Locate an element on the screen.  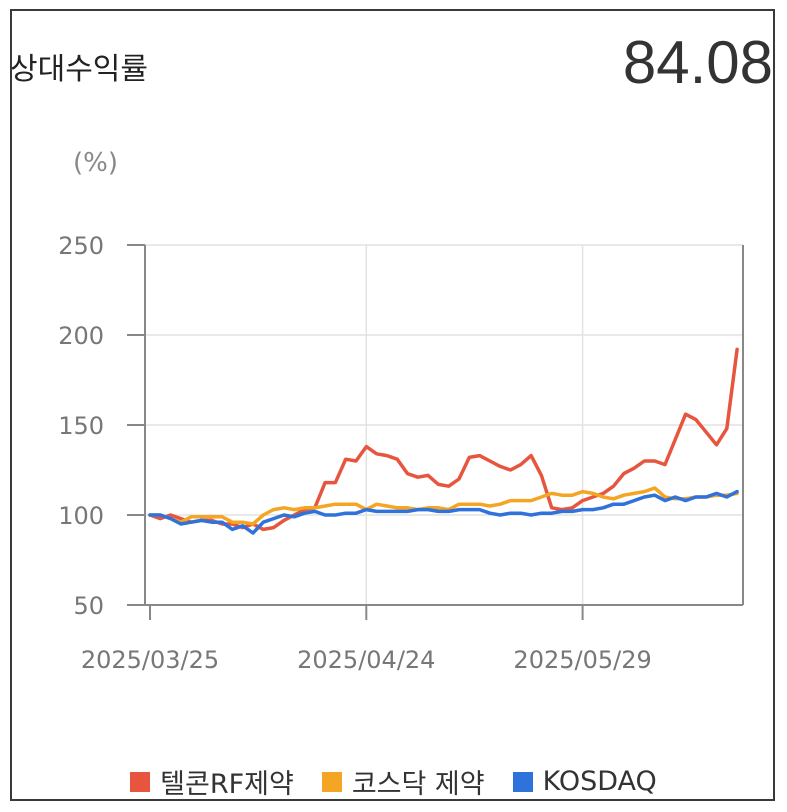
legend: 텔콘RF제약 코스닥 제약 KOSDAQ is located at coordinates (393, 781).